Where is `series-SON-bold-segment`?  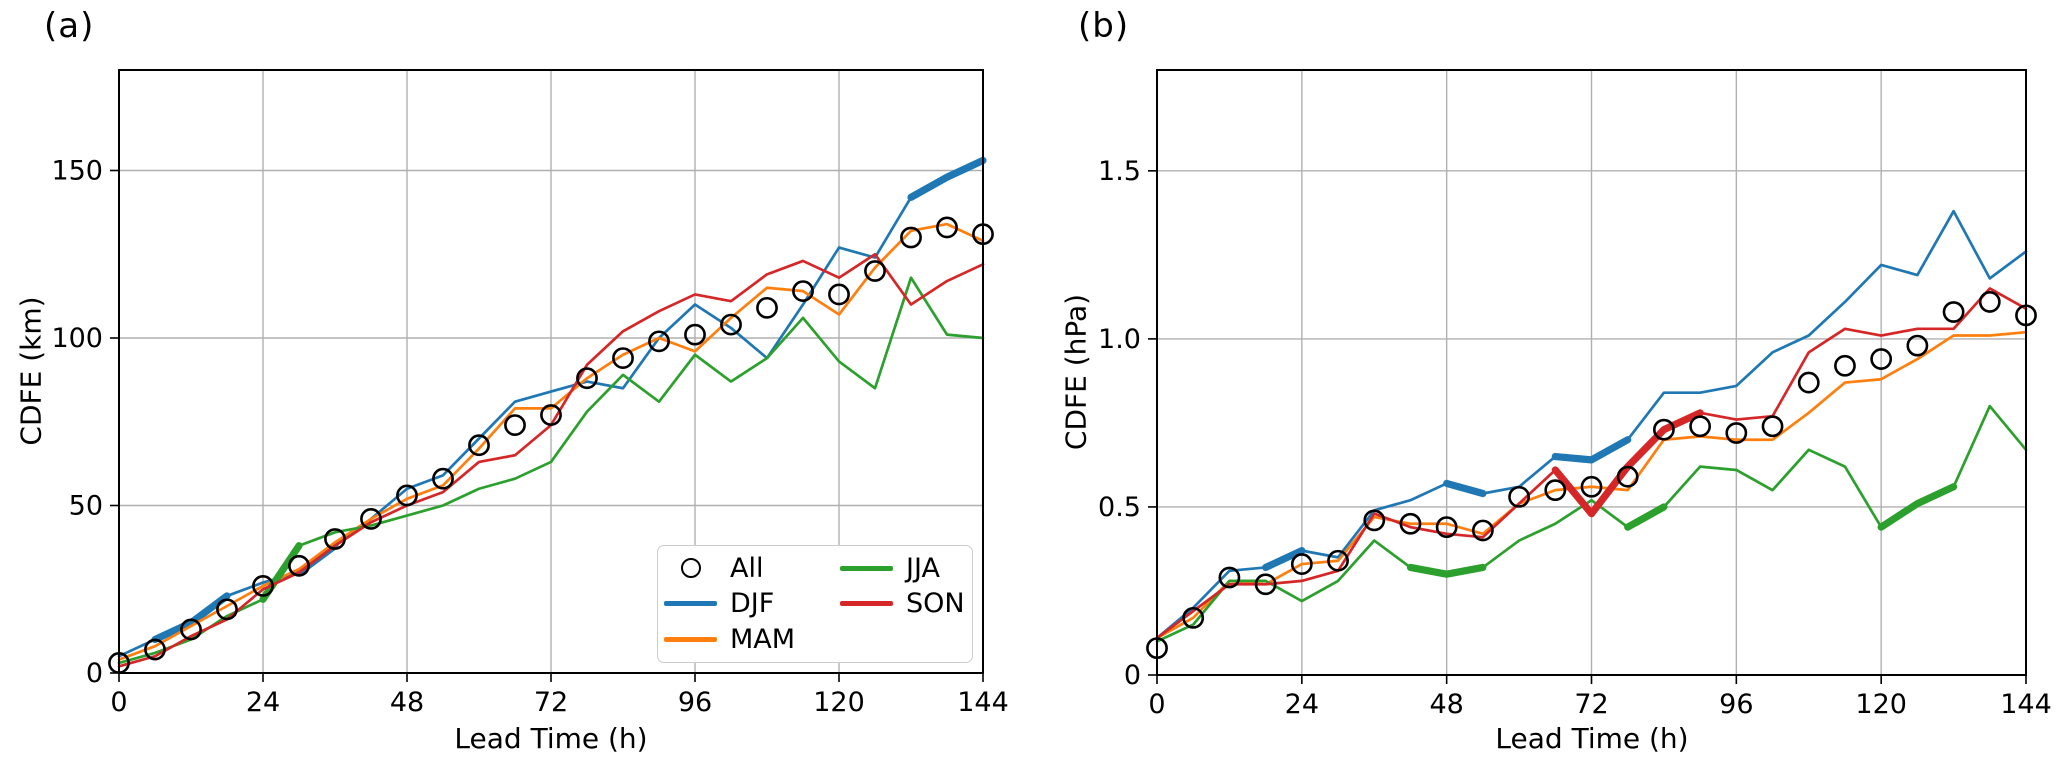 series-SON-bold-segment is located at coordinates (1627, 463).